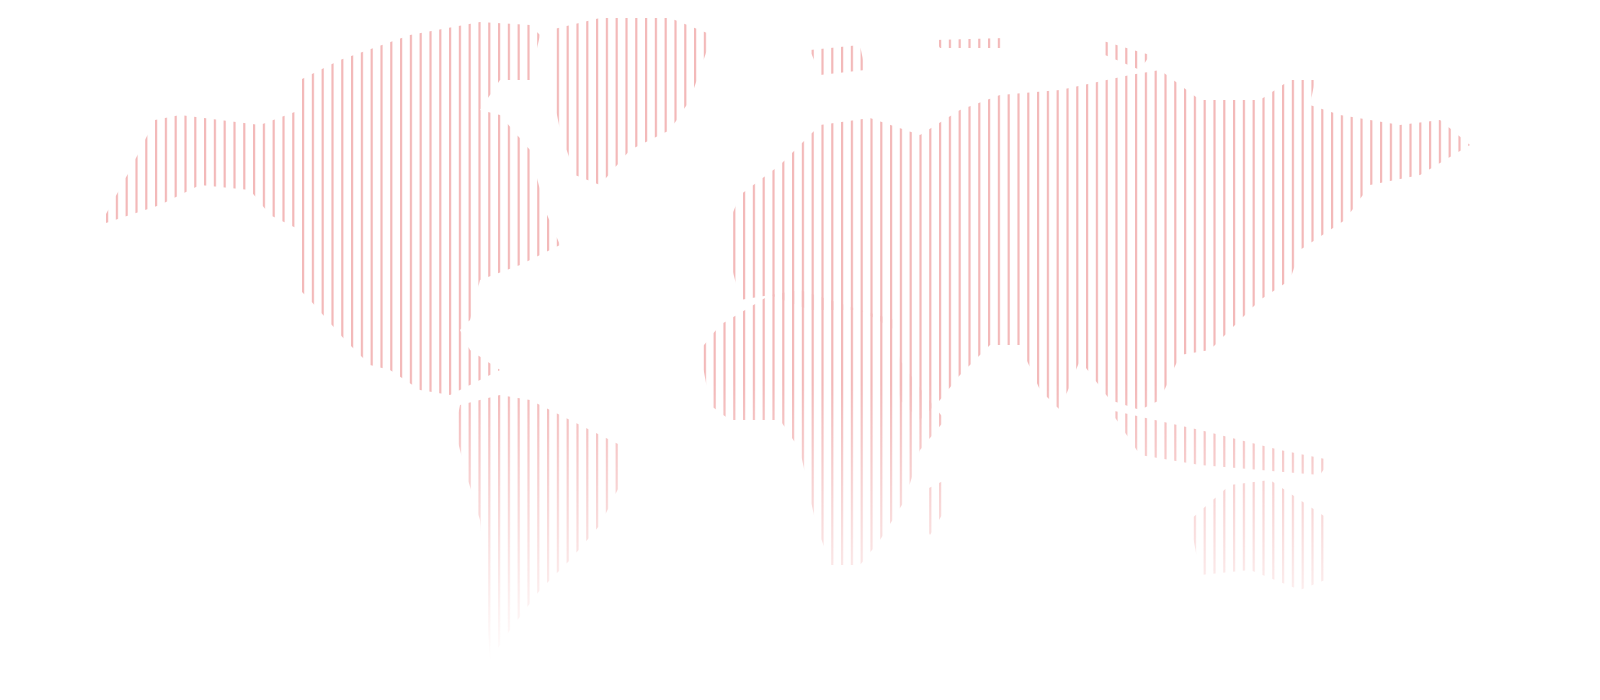  What do you see at coordinates (540, 527) in the screenshot?
I see `south-america` at bounding box center [540, 527].